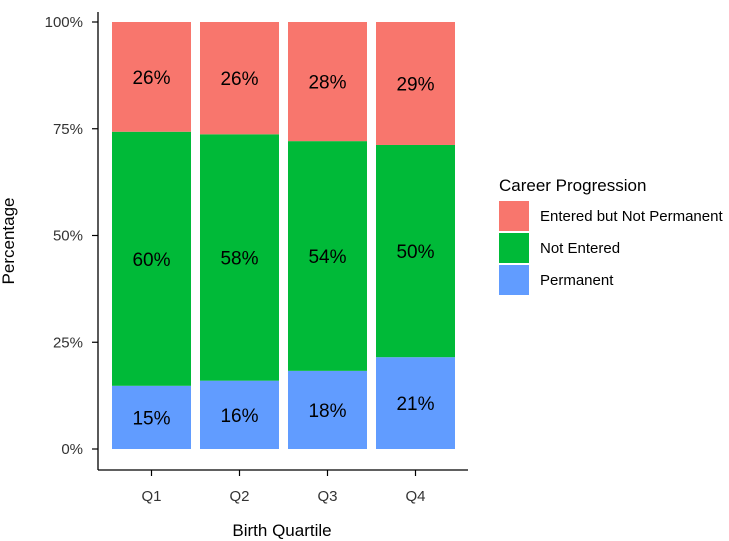 The height and width of the screenshot is (541, 729). What do you see at coordinates (631, 216) in the screenshot?
I see `legend-label: Entered but Not Permanent` at bounding box center [631, 216].